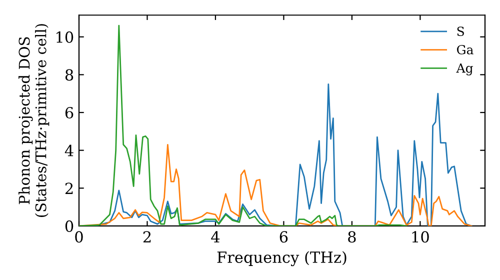  What do you see at coordinates (69, 150) in the screenshot?
I see `y-tick-label: 4` at bounding box center [69, 150].